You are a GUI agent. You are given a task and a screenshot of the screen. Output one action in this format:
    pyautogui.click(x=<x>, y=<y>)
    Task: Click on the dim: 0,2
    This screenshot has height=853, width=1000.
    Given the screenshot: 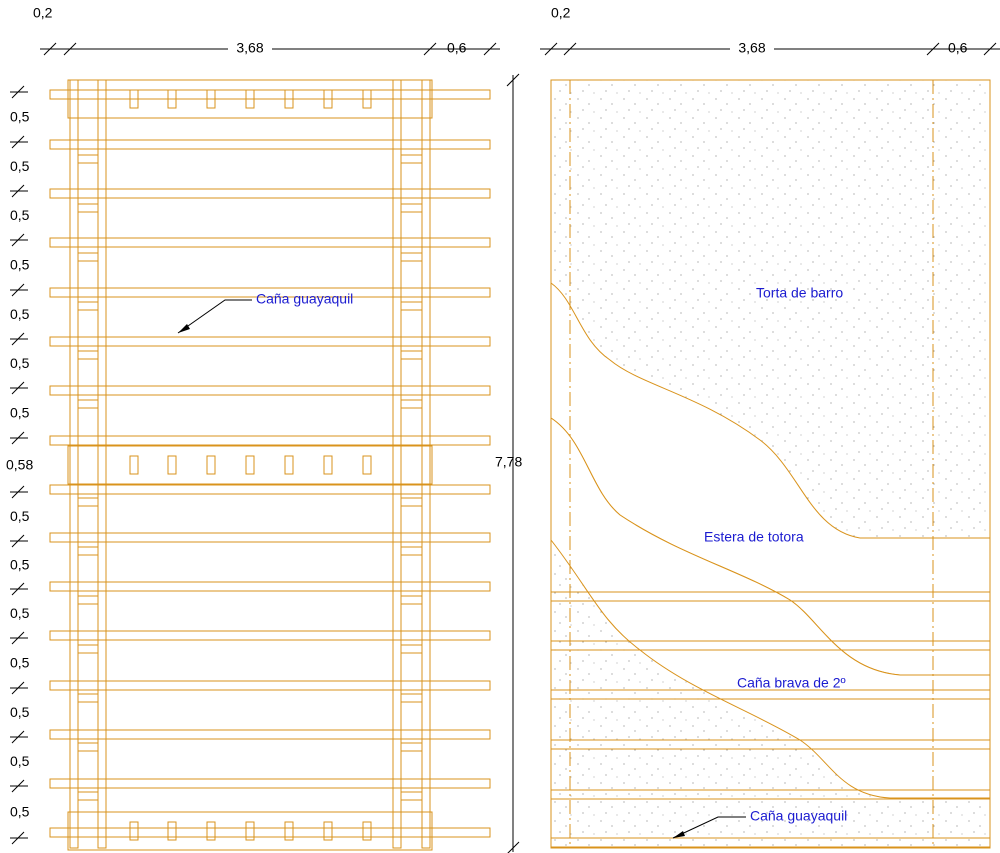 What is the action you would take?
    pyautogui.click(x=561, y=13)
    